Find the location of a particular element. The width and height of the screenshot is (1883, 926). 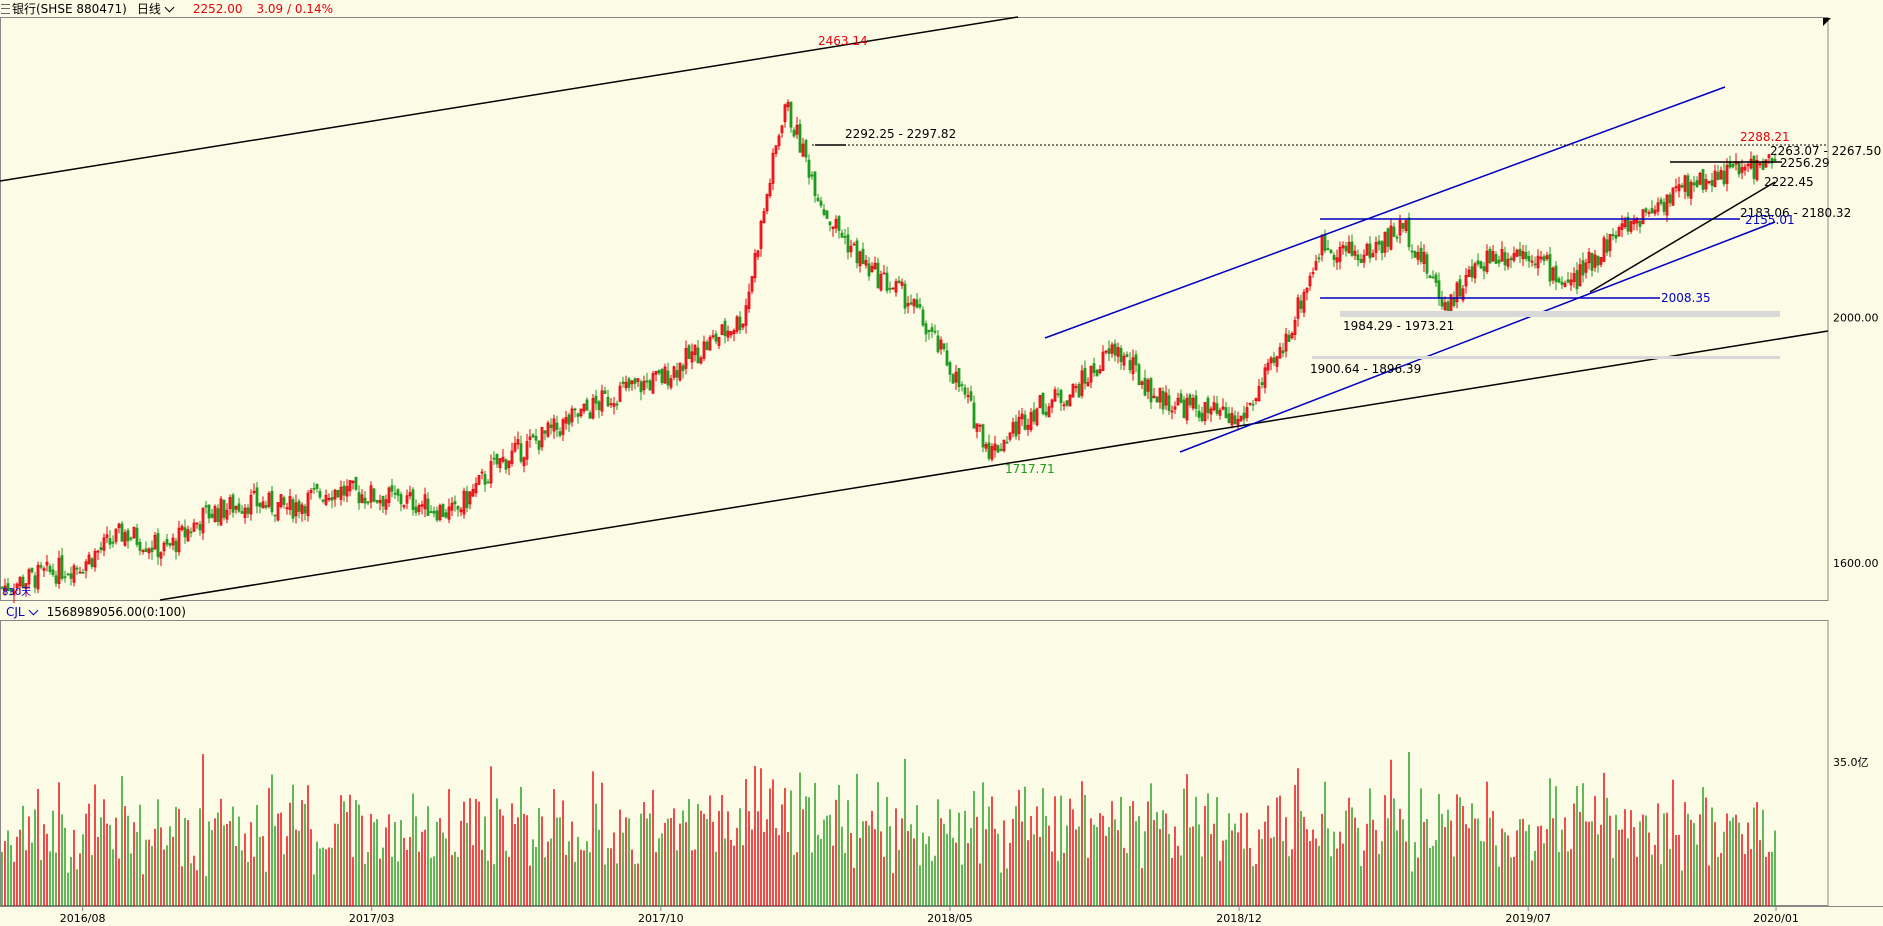

short-trendline is located at coordinates (1682, 237).